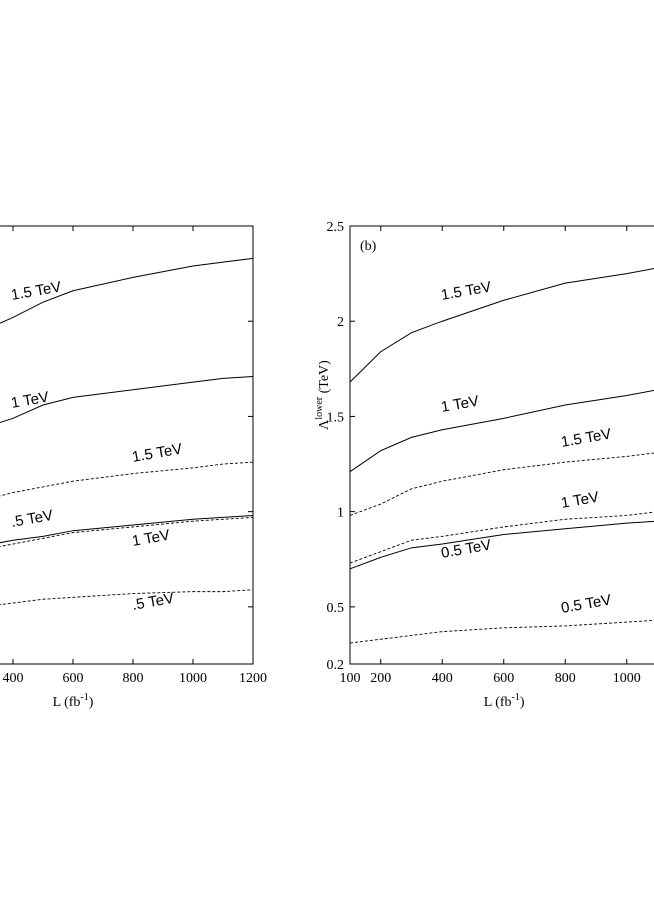 The image size is (654, 924). What do you see at coordinates (253, 678) in the screenshot?
I see `x-tick-label: 1200` at bounding box center [253, 678].